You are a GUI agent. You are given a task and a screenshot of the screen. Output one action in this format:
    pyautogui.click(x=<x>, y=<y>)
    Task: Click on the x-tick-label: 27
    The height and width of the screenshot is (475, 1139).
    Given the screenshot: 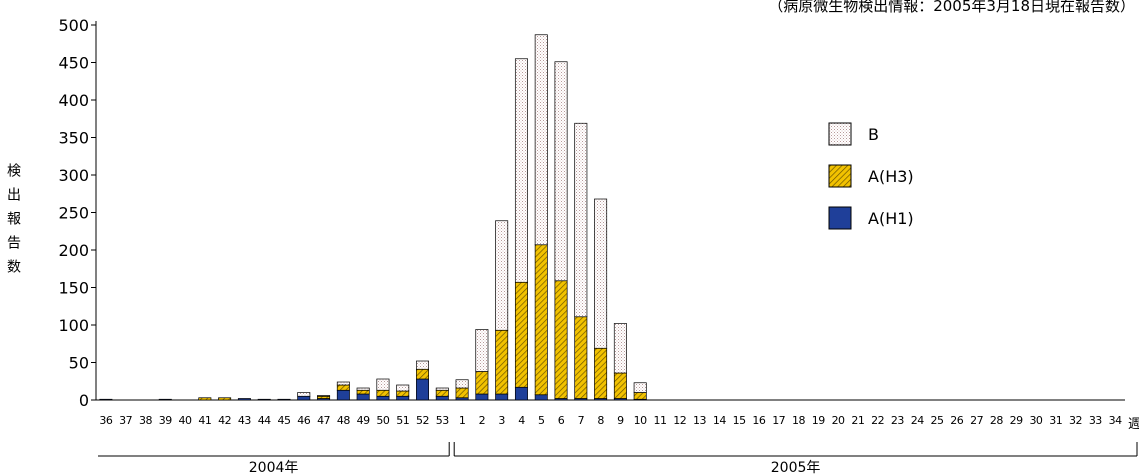 What is the action you would take?
    pyautogui.click(x=976, y=420)
    